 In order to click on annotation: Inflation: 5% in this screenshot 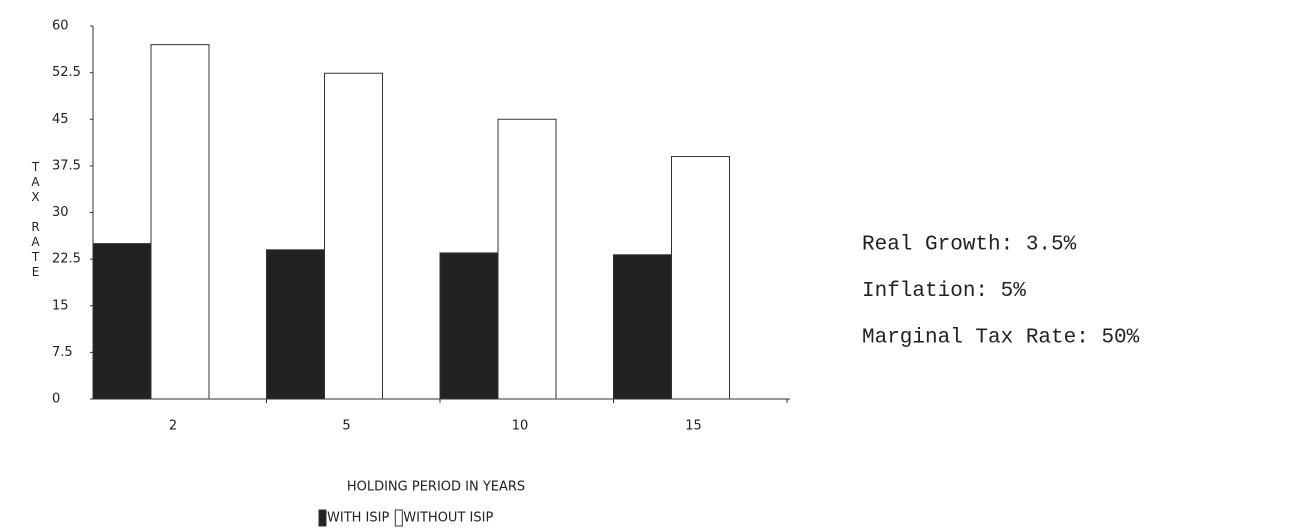, I will do `click(944, 291)`.